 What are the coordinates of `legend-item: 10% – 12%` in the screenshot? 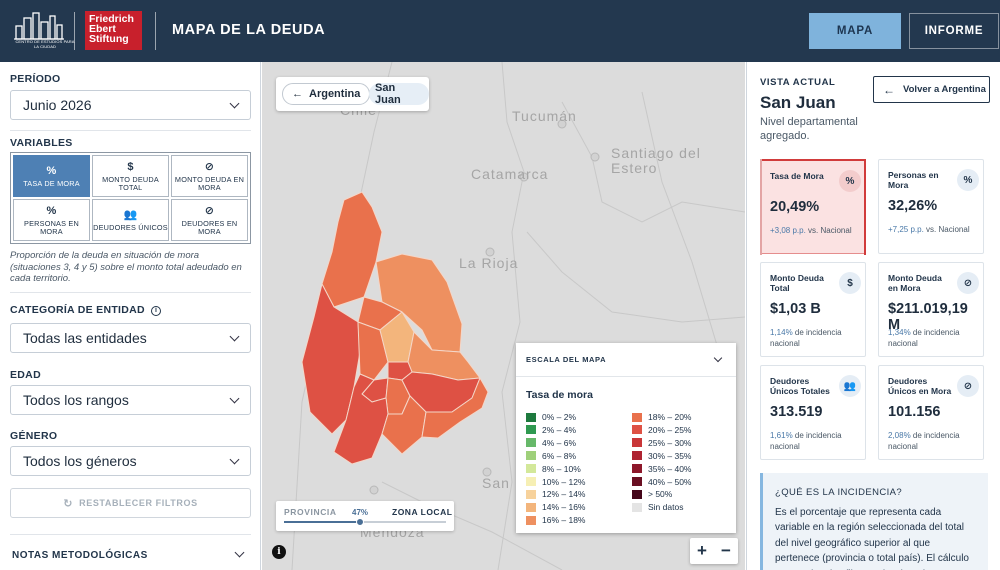 It's located at (555, 482).